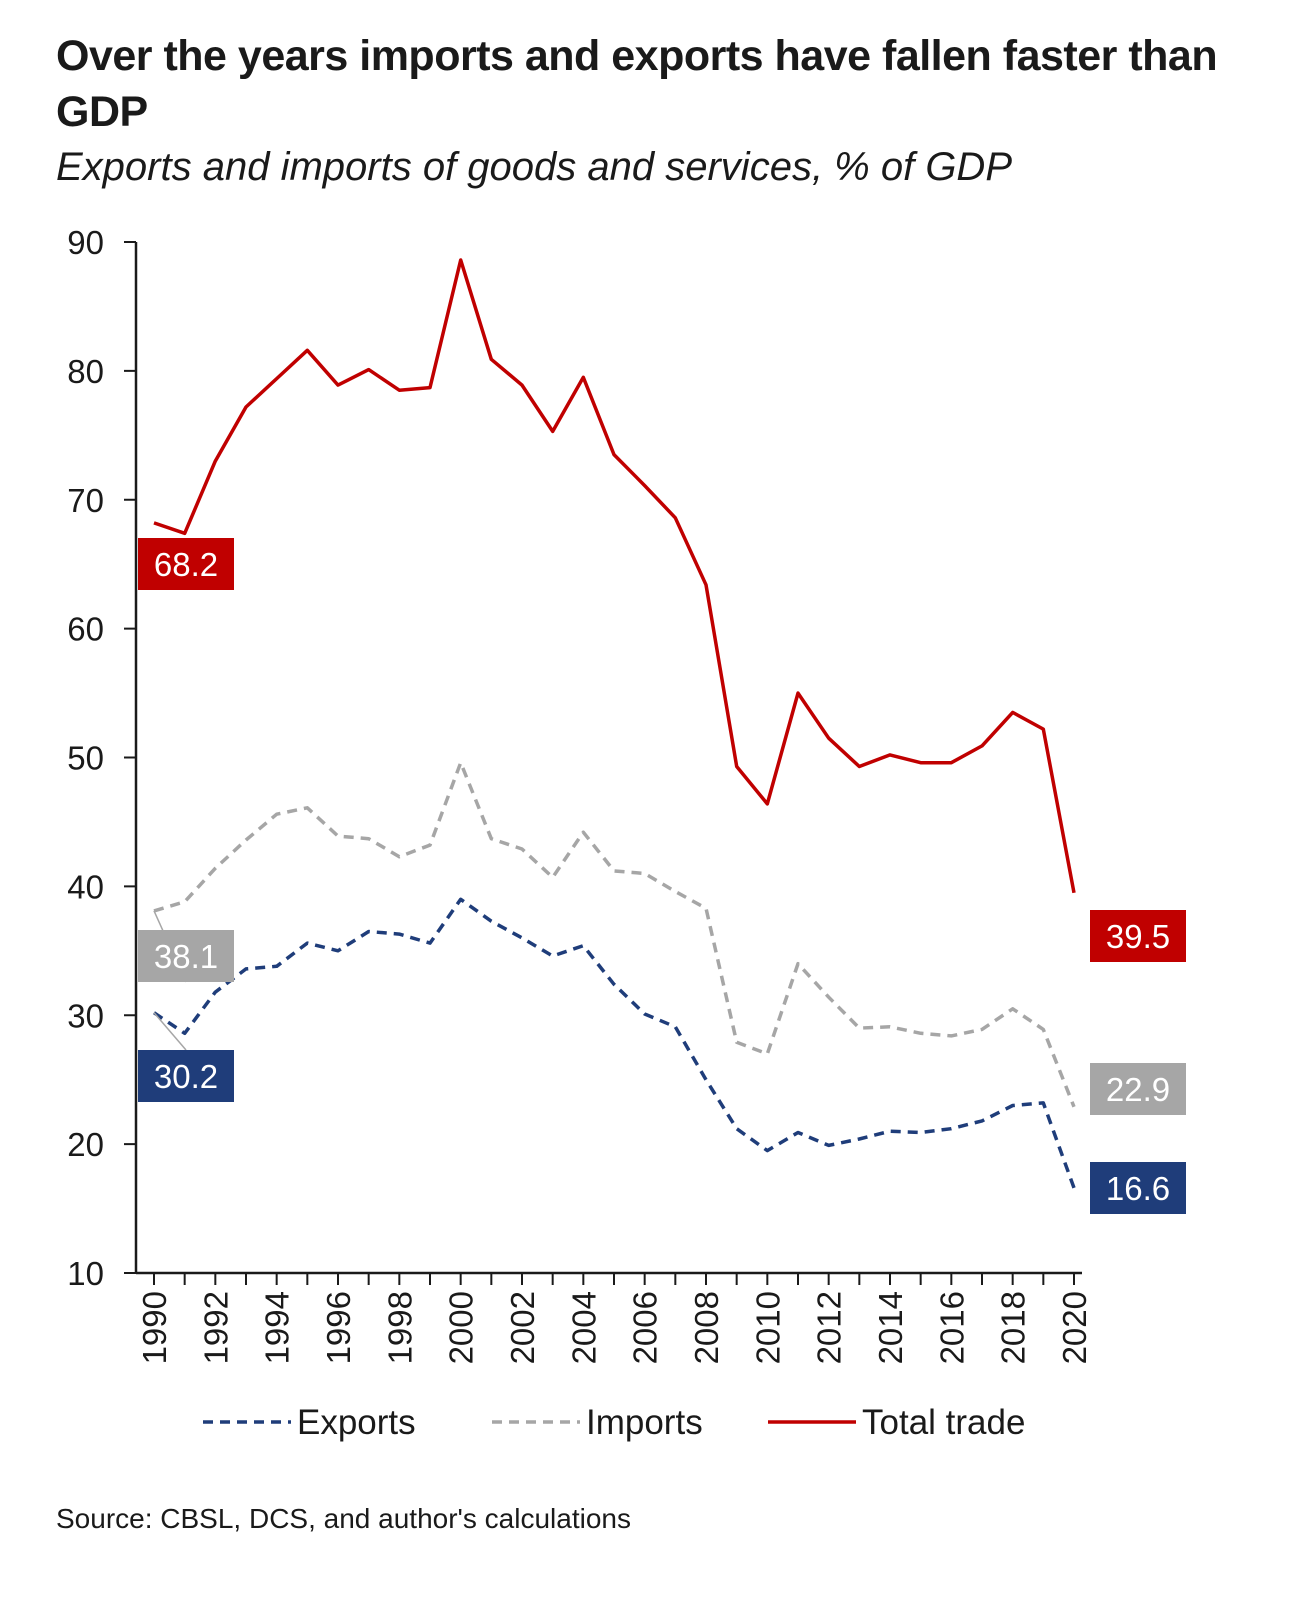 The height and width of the screenshot is (1600, 1298). I want to click on x-tick-label: 2000, so click(461, 1327).